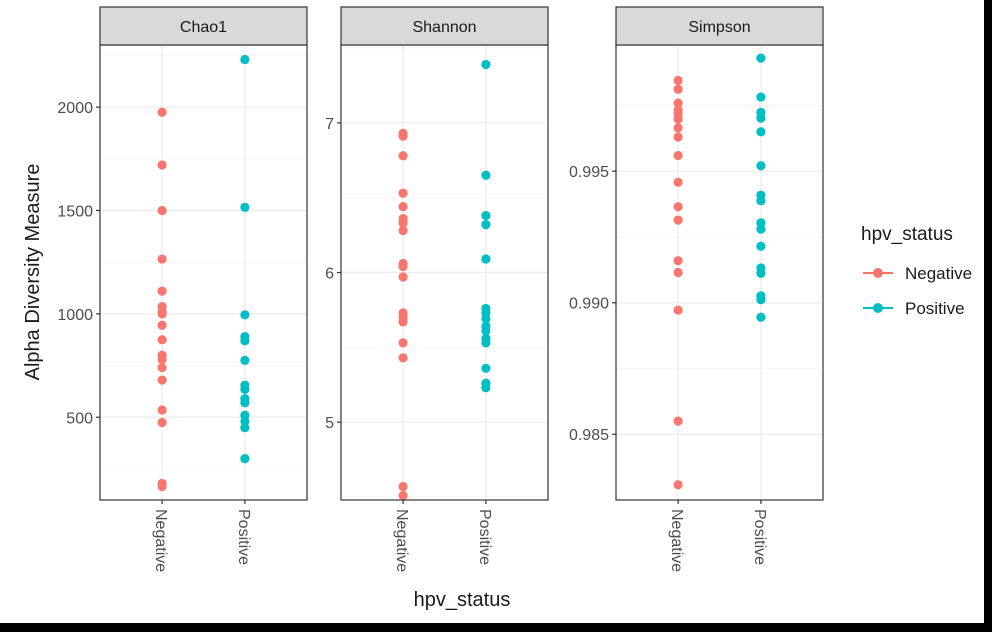 This screenshot has width=992, height=632. I want to click on legend-title: hpv_status, so click(907, 234).